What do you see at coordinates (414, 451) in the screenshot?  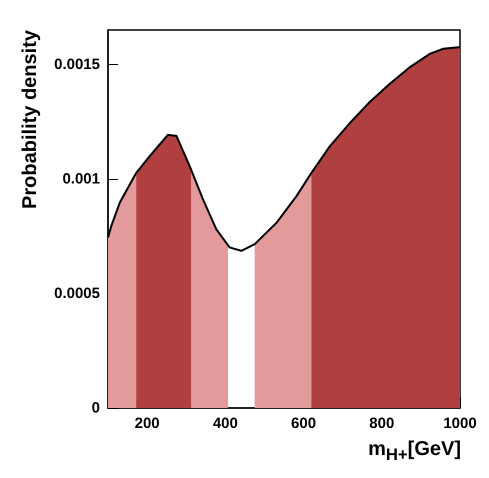 I see `x-axis-title: m$_{H+}$[GeV]` at bounding box center [414, 451].